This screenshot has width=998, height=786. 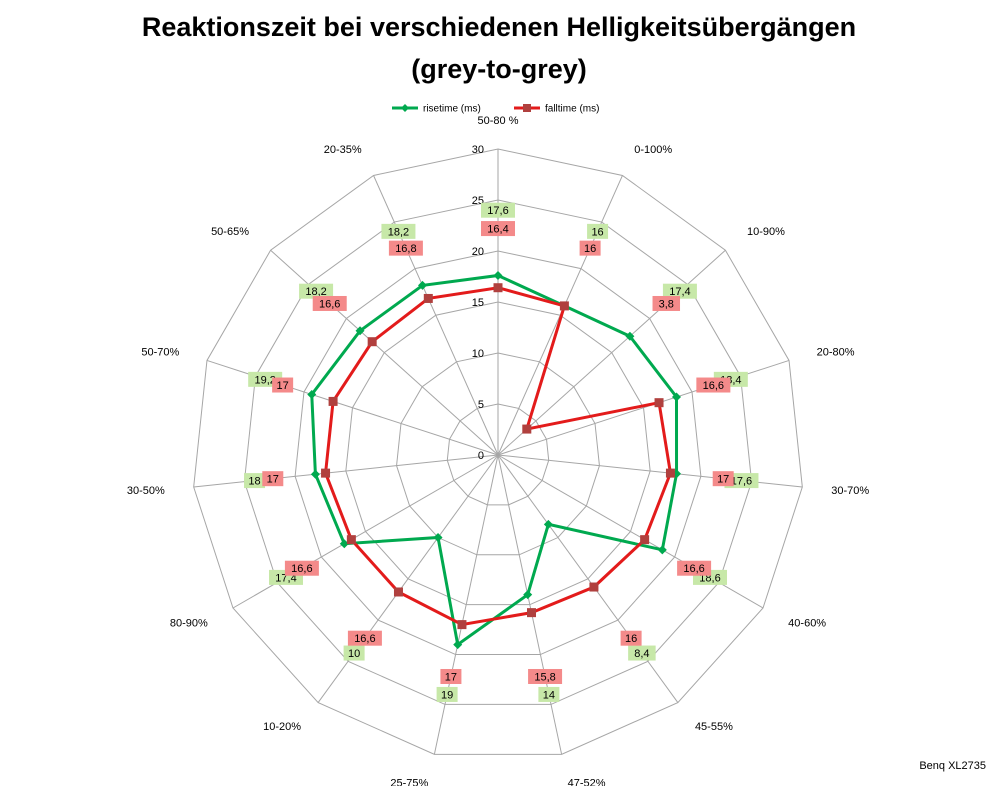 I want to click on category-label: 50-70%, so click(x=160, y=352).